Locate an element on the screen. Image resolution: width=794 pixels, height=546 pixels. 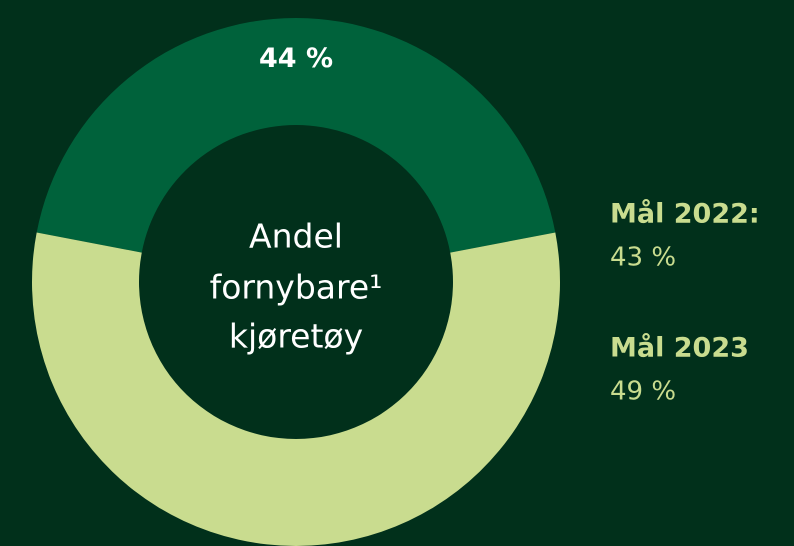
center-label: Andel is located at coordinates (296, 236).